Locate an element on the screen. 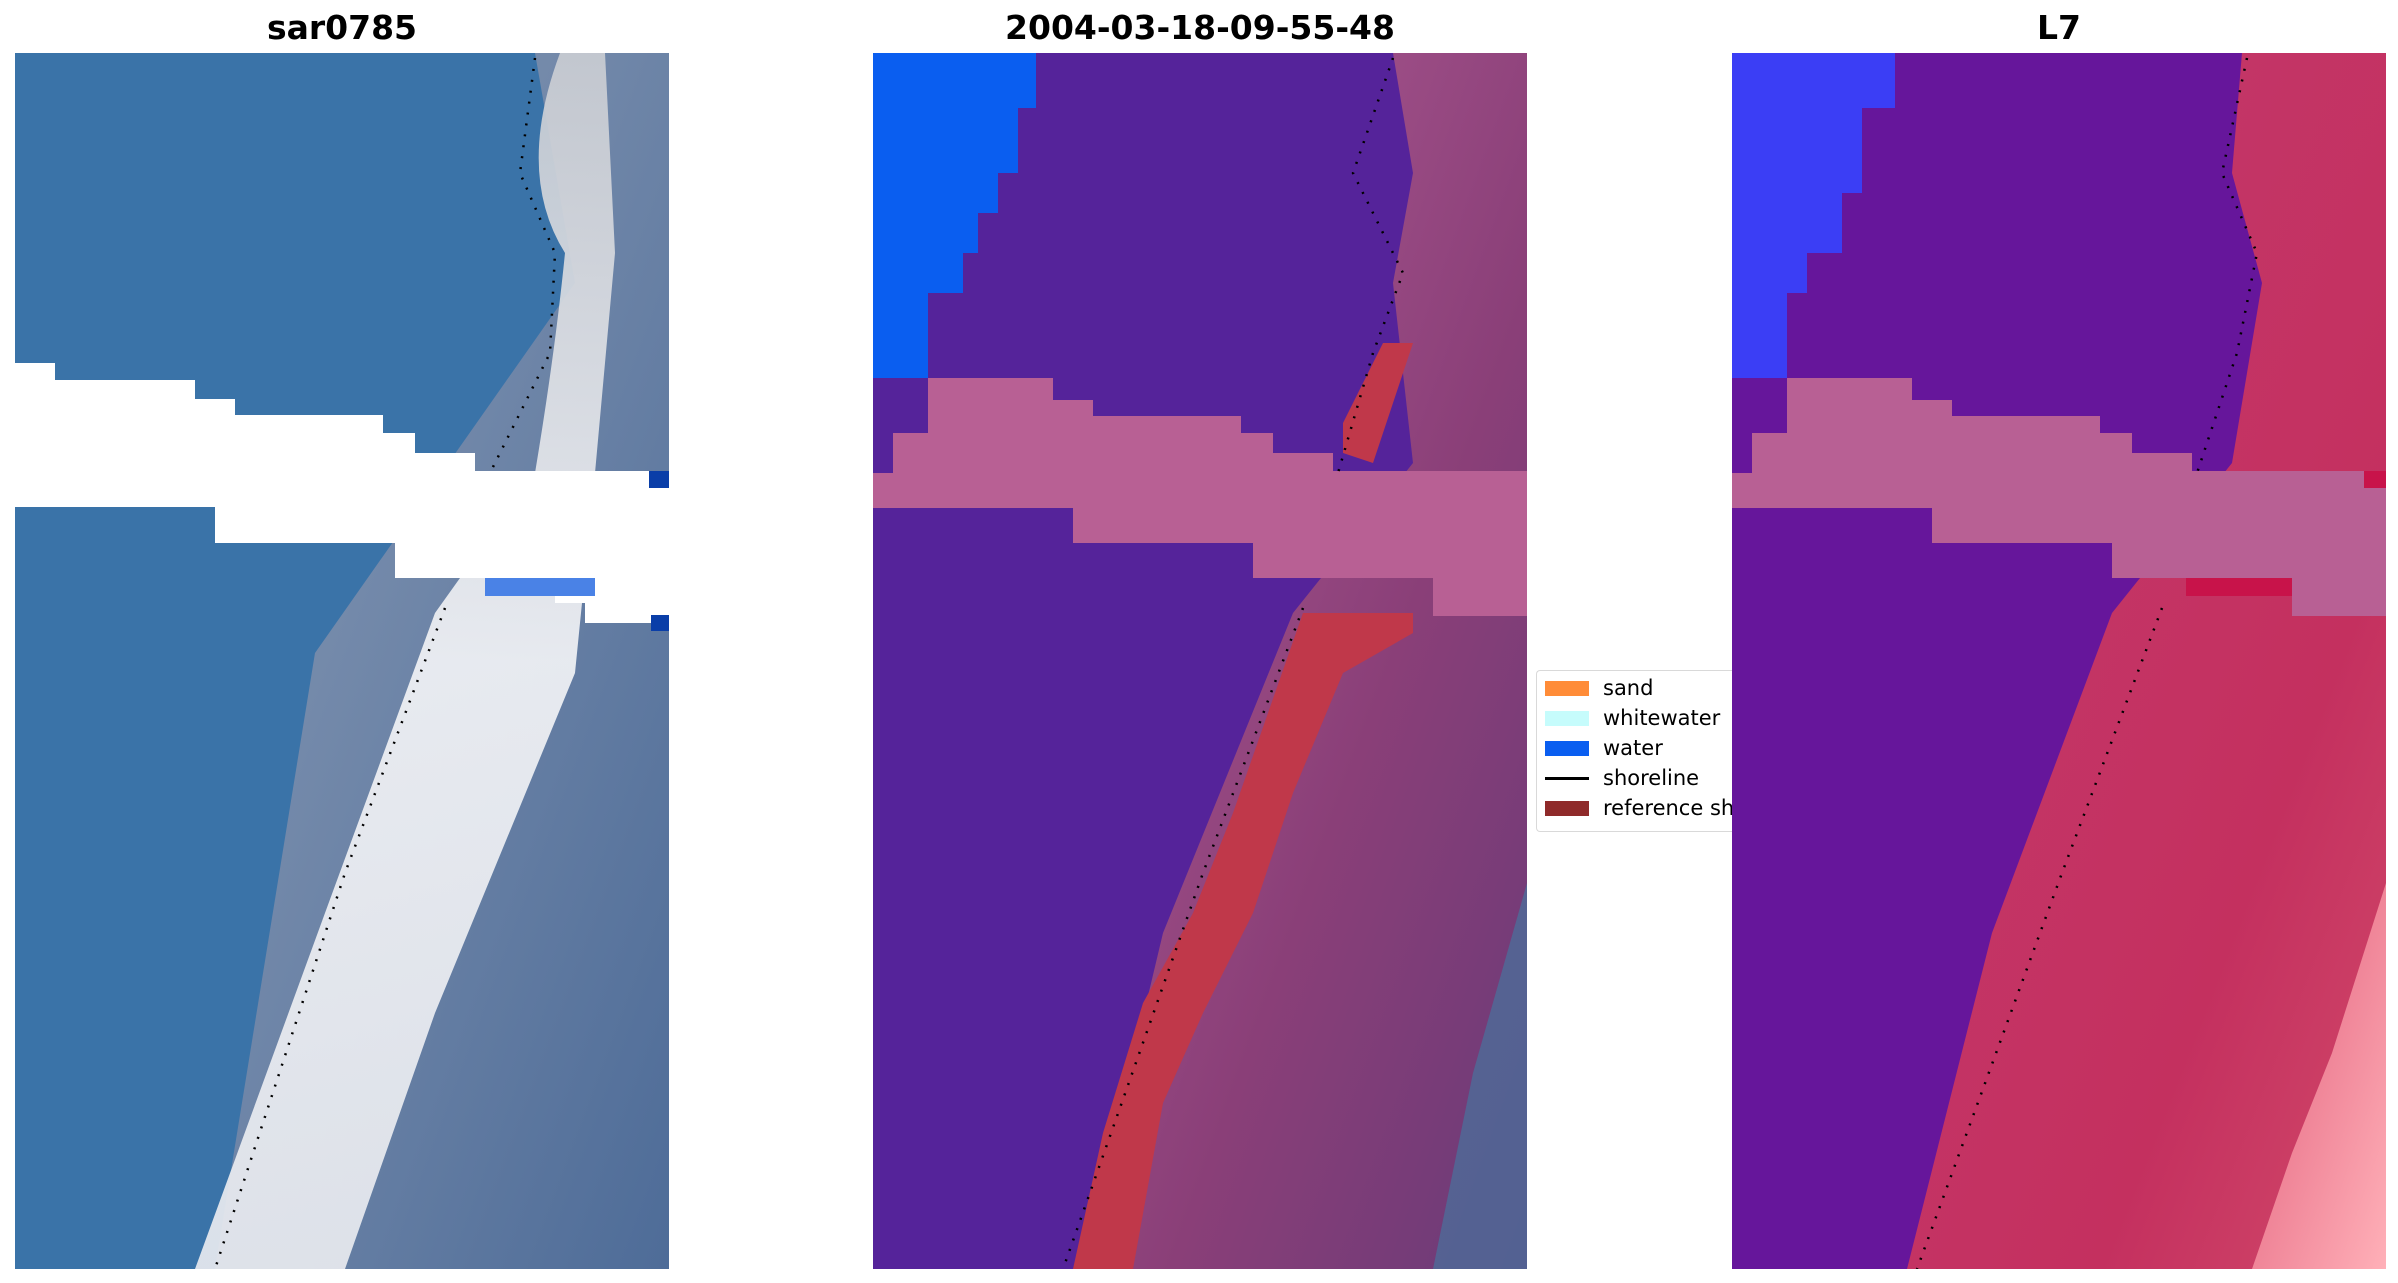 The width and height of the screenshot is (2398, 1283). panel-title-index: L7 is located at coordinates (2059, 27).